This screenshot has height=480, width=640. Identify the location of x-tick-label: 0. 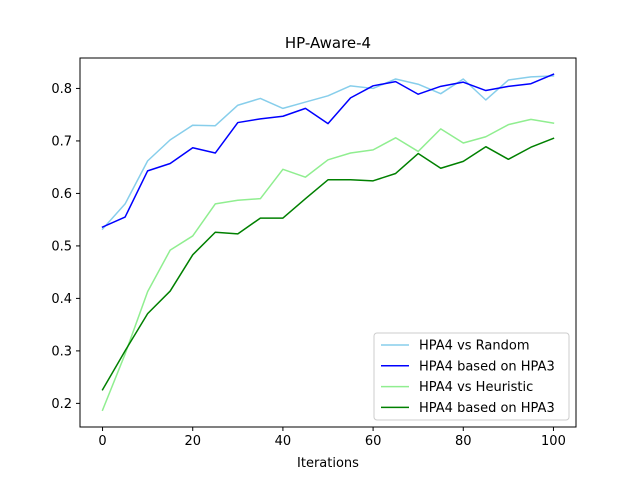
(102, 441).